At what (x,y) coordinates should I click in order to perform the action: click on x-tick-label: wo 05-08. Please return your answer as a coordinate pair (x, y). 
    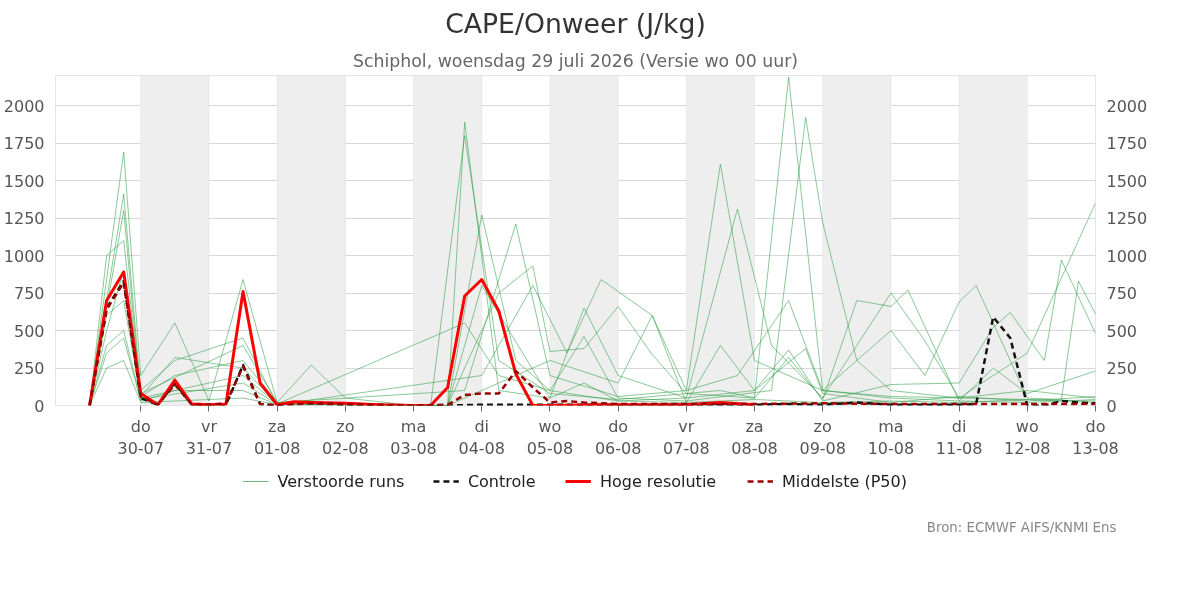
    Looking at the image, I should click on (550, 437).